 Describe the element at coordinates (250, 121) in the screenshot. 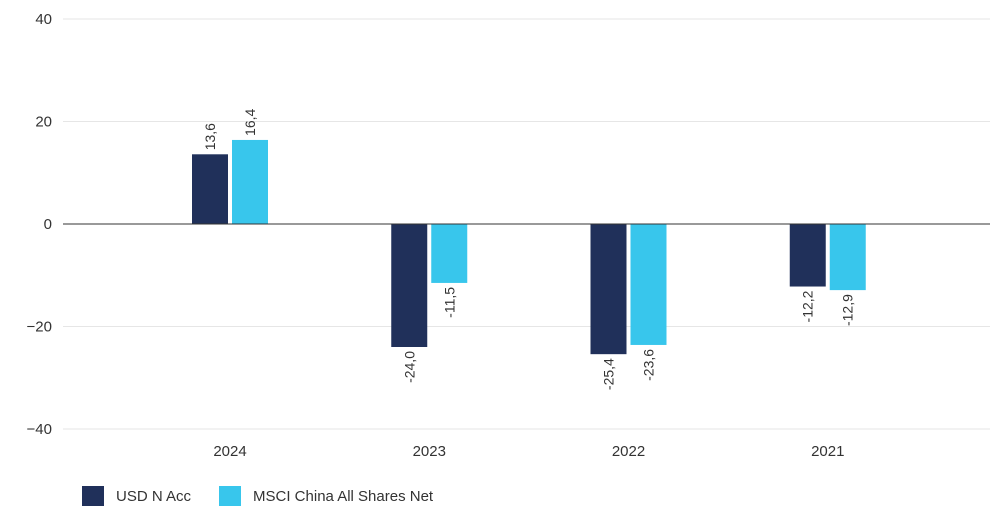

I see `data-label: 16,4` at that location.